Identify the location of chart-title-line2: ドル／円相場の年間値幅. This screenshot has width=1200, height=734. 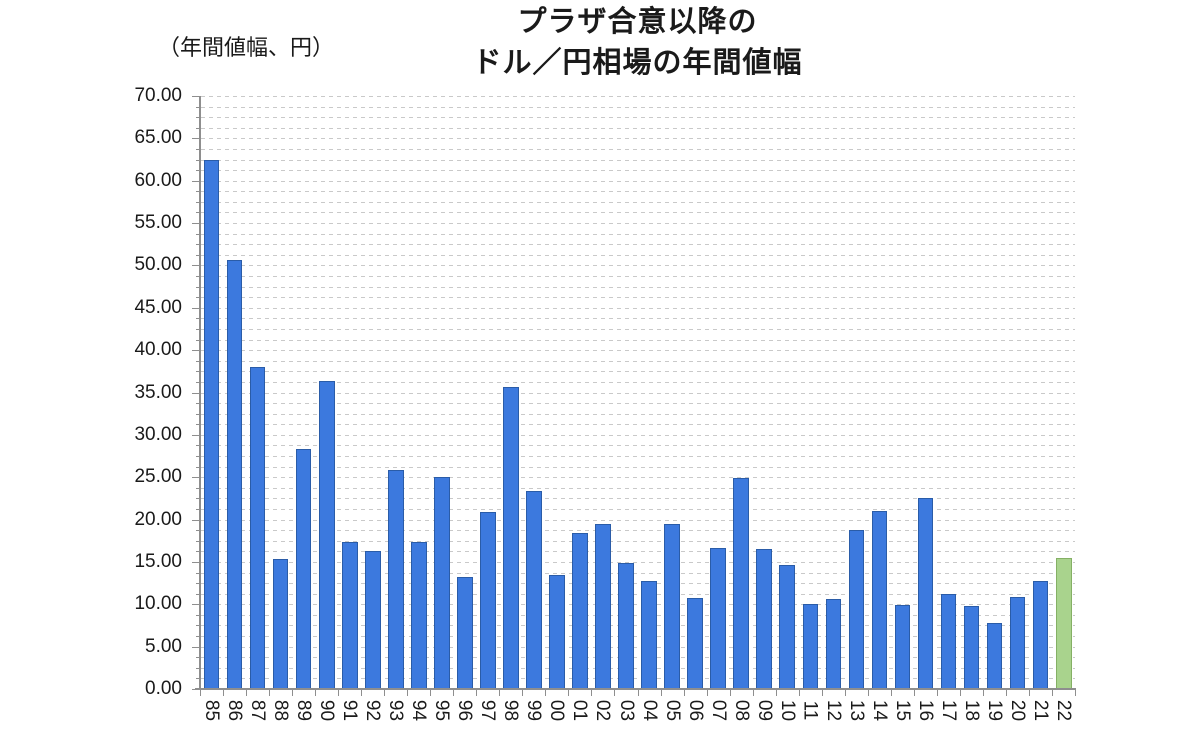
(637, 63).